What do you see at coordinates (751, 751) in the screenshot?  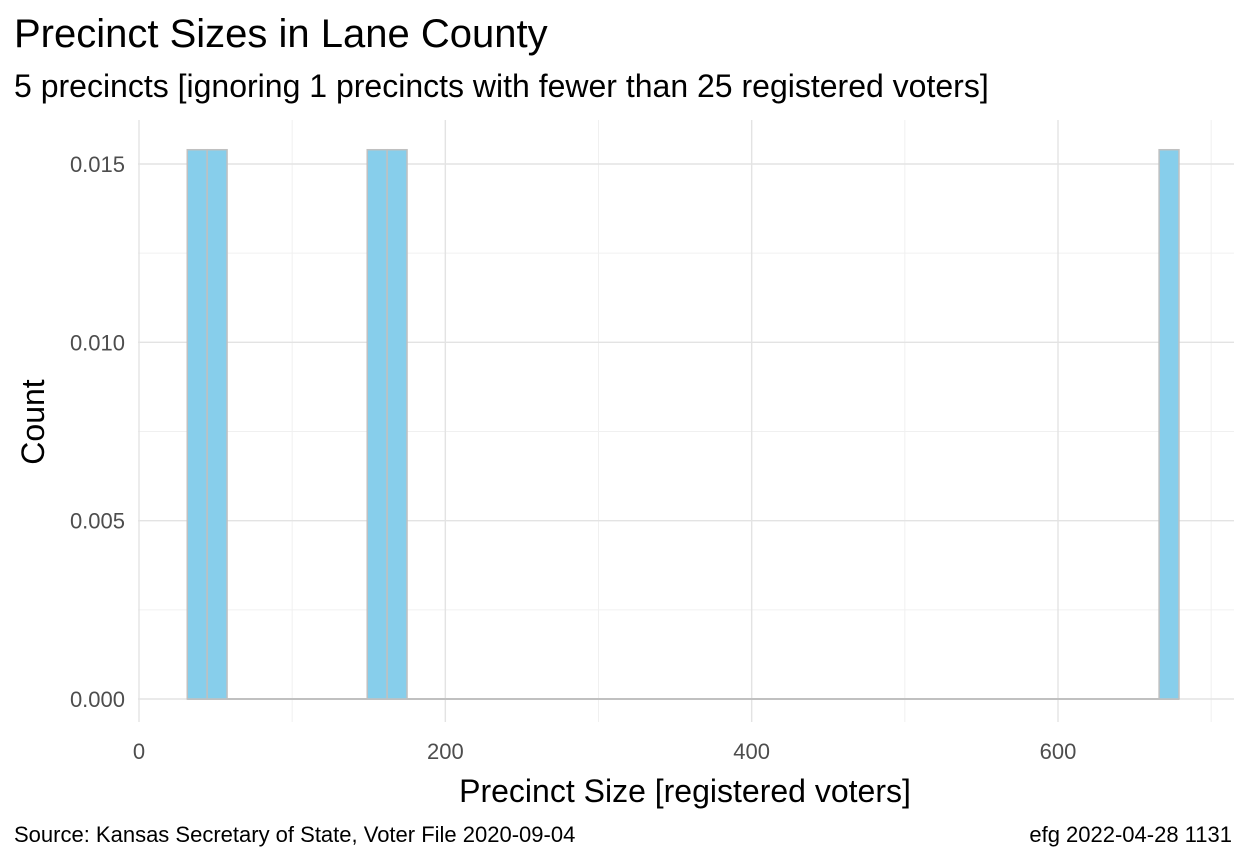 I see `x-tick-label: 400` at bounding box center [751, 751].